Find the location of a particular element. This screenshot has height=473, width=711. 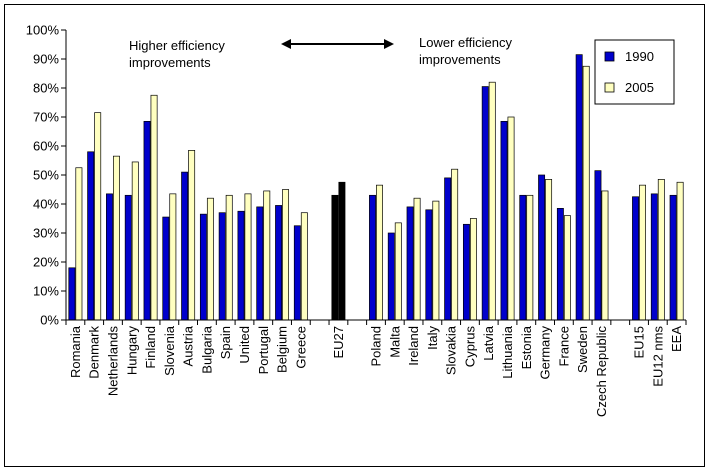

y-tick-label: 10% is located at coordinates (46, 291).